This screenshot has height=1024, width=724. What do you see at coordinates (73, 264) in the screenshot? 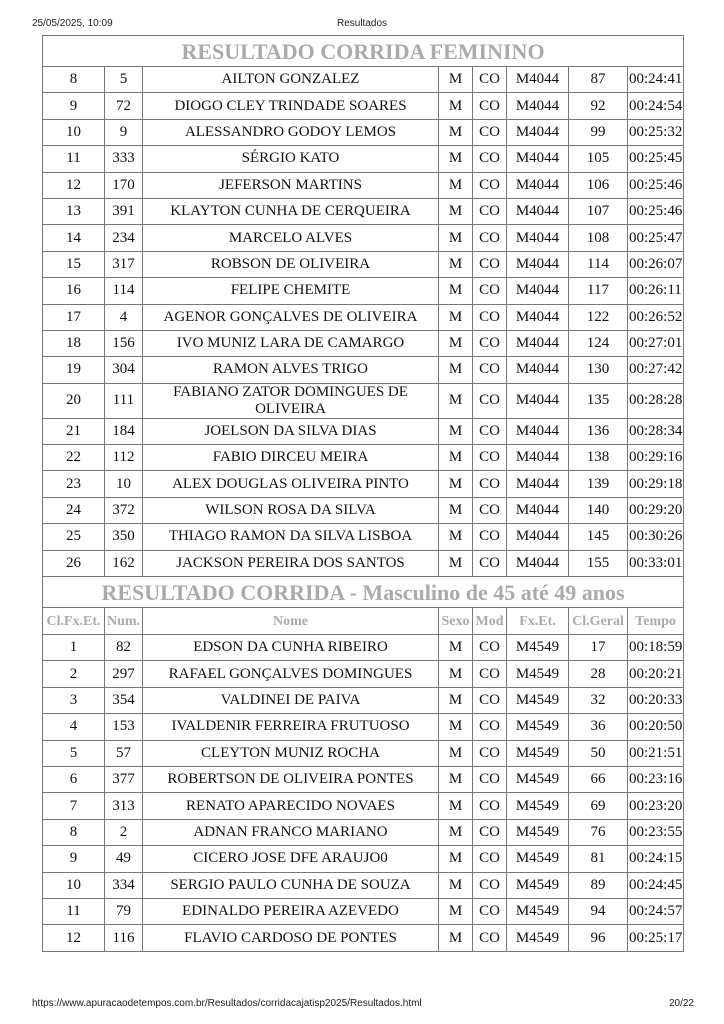
I see `table-cell: 15` at bounding box center [73, 264].